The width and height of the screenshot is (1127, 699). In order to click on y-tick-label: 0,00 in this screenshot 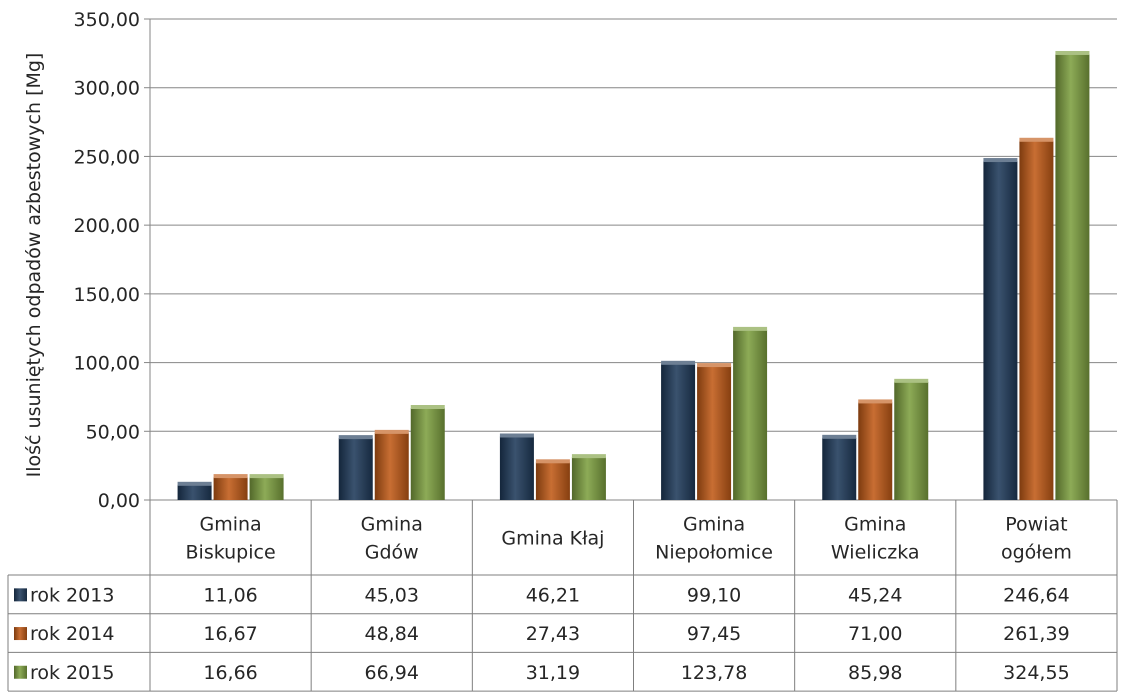, I will do `click(119, 501)`.